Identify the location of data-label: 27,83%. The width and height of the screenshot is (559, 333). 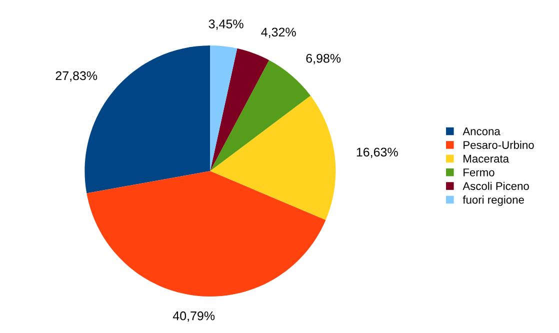
(77, 76).